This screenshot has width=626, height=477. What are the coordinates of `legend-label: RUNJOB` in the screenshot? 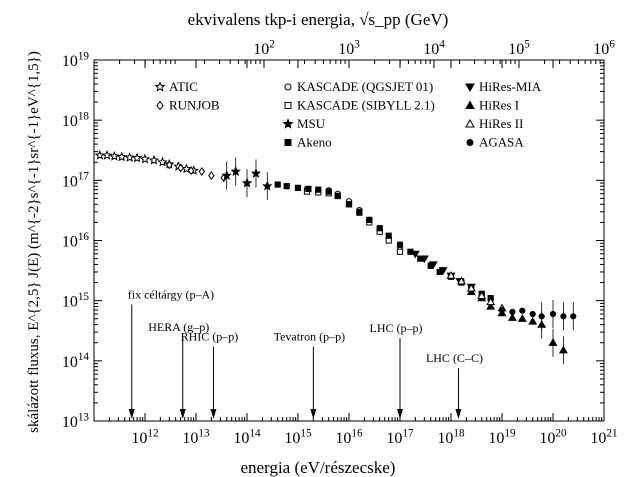 It's located at (194, 105).